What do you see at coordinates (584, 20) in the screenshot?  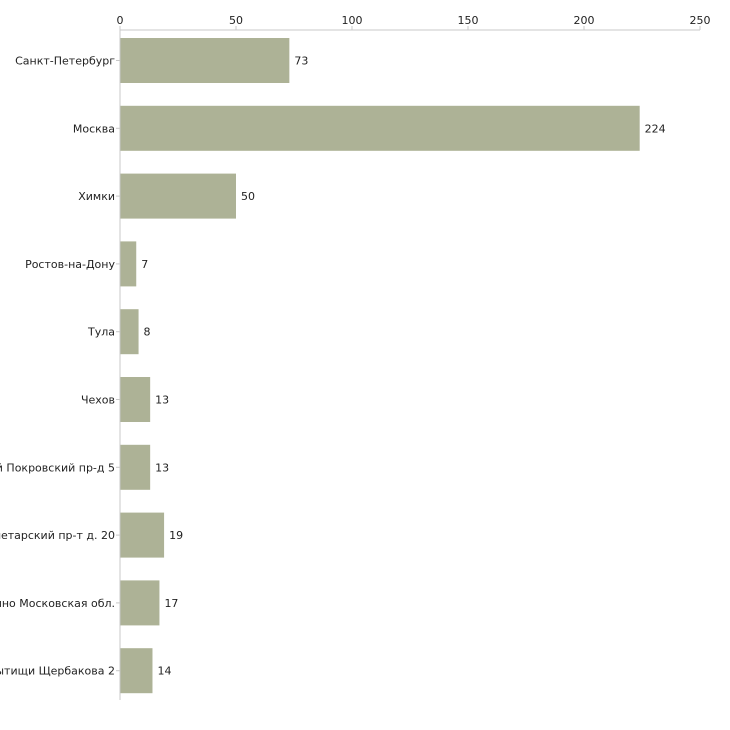 I see `x-tick-label: 200` at bounding box center [584, 20].